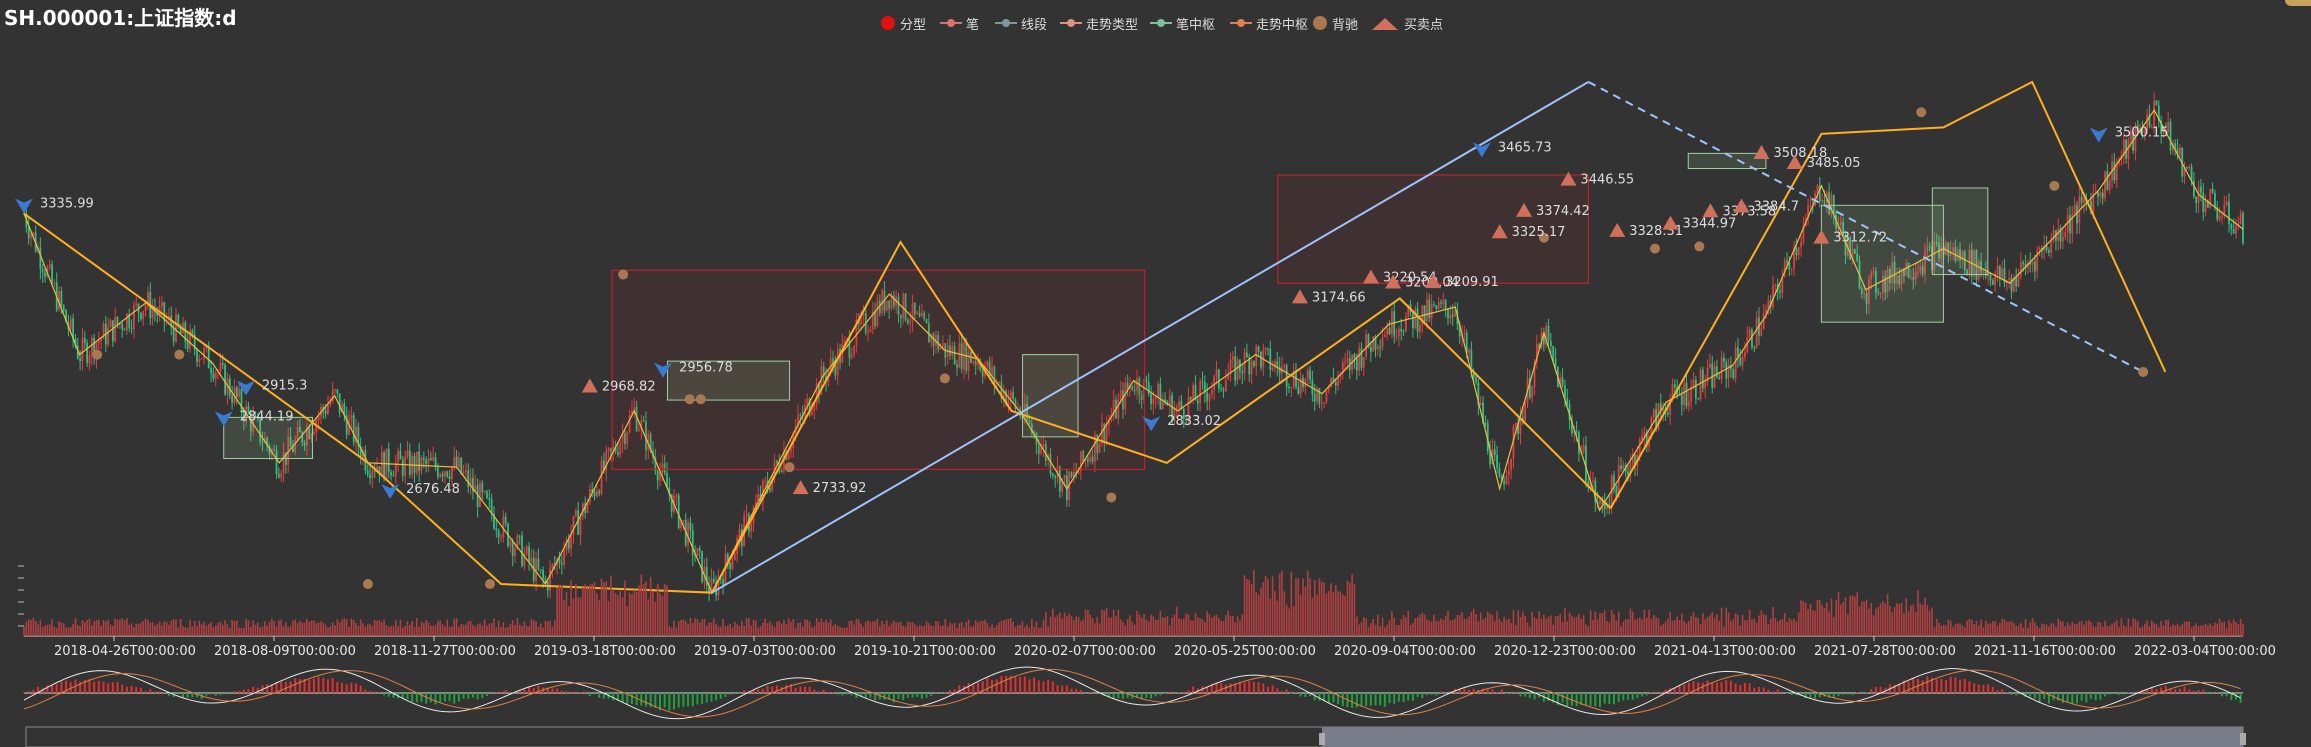 This screenshot has width=2311, height=747. Describe the element at coordinates (1269, 23) in the screenshot. I see `legend-item: 走势中枢` at that location.